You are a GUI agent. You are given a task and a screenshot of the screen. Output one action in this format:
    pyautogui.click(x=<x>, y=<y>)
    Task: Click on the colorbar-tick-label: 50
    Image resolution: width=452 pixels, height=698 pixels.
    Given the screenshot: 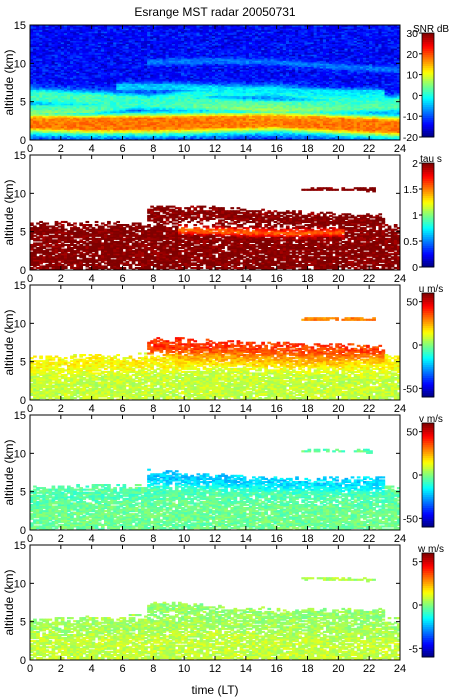 What is the action you would take?
    pyautogui.click(x=412, y=303)
    